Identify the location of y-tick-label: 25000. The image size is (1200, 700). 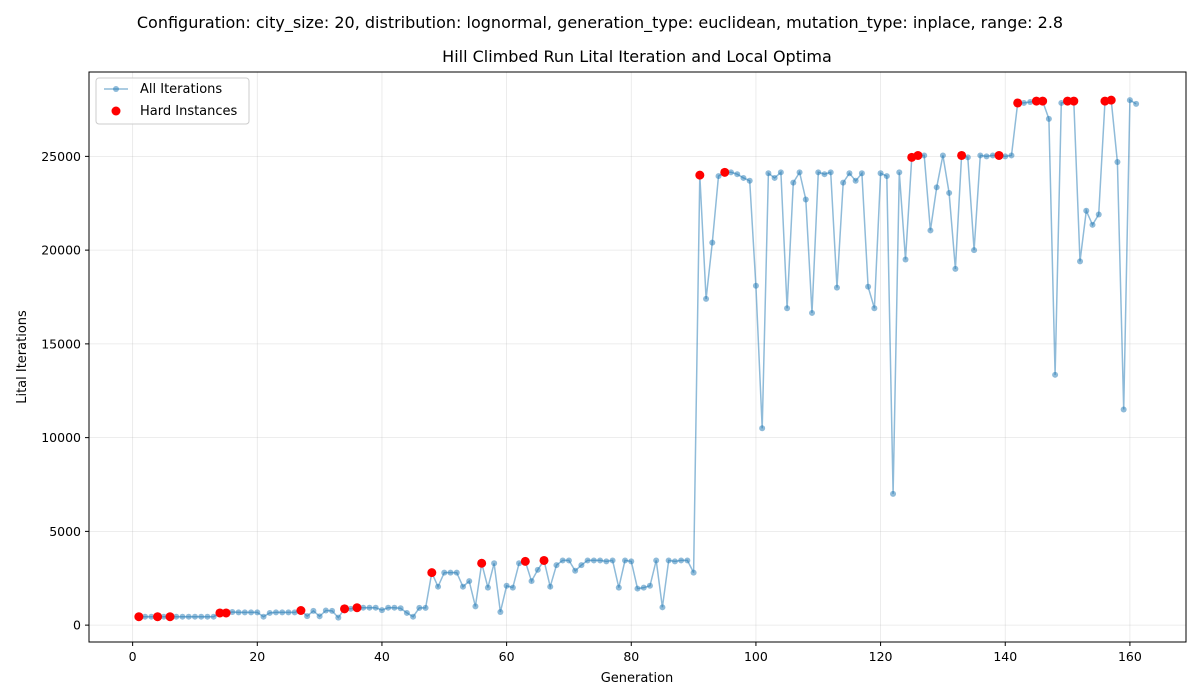
(61, 156).